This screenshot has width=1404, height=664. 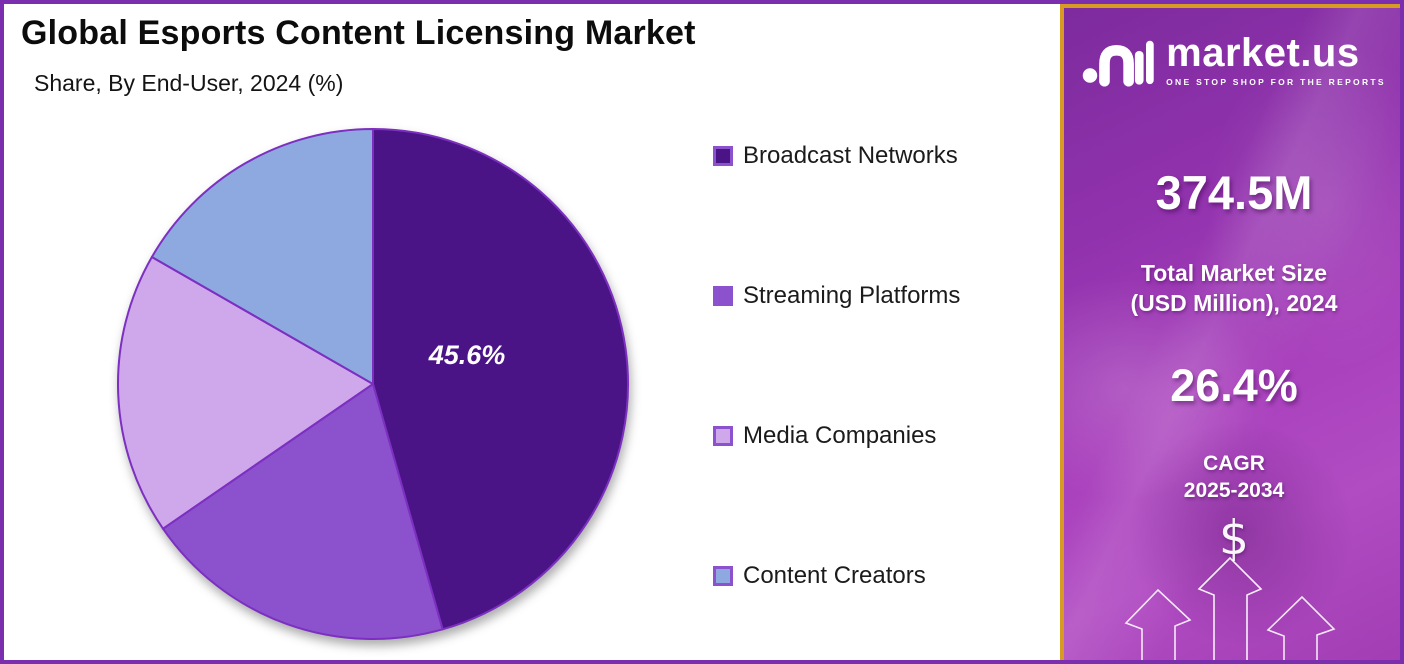 What do you see at coordinates (1263, 53) in the screenshot?
I see `logo-name: market.us` at bounding box center [1263, 53].